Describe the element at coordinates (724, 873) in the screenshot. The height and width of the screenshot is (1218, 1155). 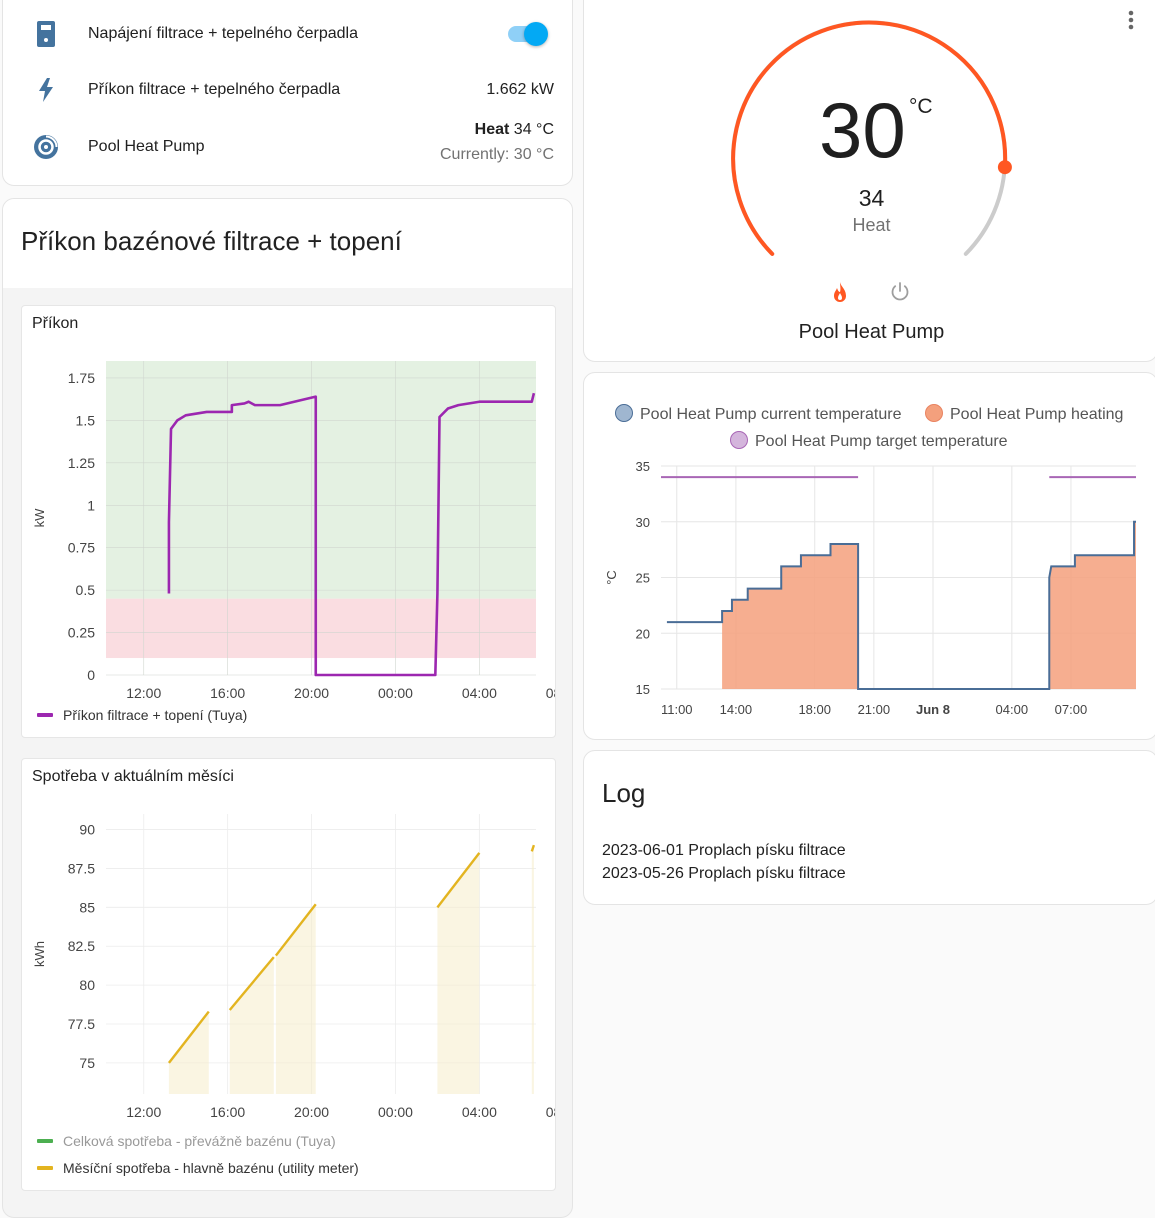
I see `log-entry: 2023-05-26 Proplach písku filtrace` at that location.